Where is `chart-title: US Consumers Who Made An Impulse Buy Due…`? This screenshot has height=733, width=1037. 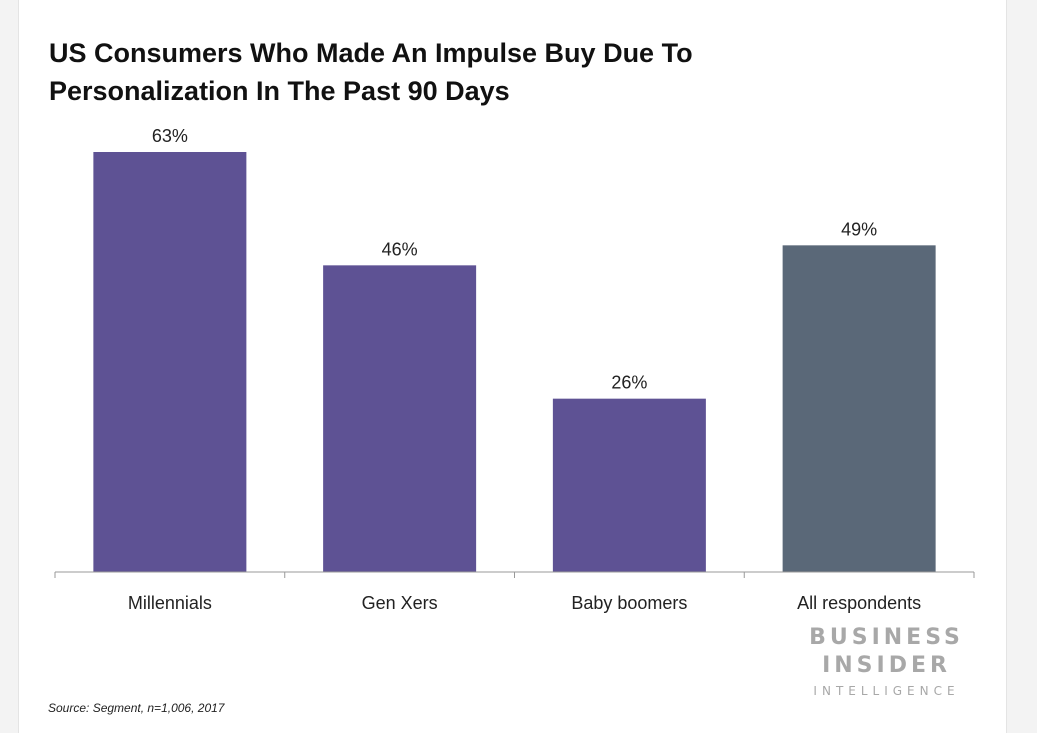
chart-title: US Consumers Who Made An Impulse Buy Due… is located at coordinates (449, 72).